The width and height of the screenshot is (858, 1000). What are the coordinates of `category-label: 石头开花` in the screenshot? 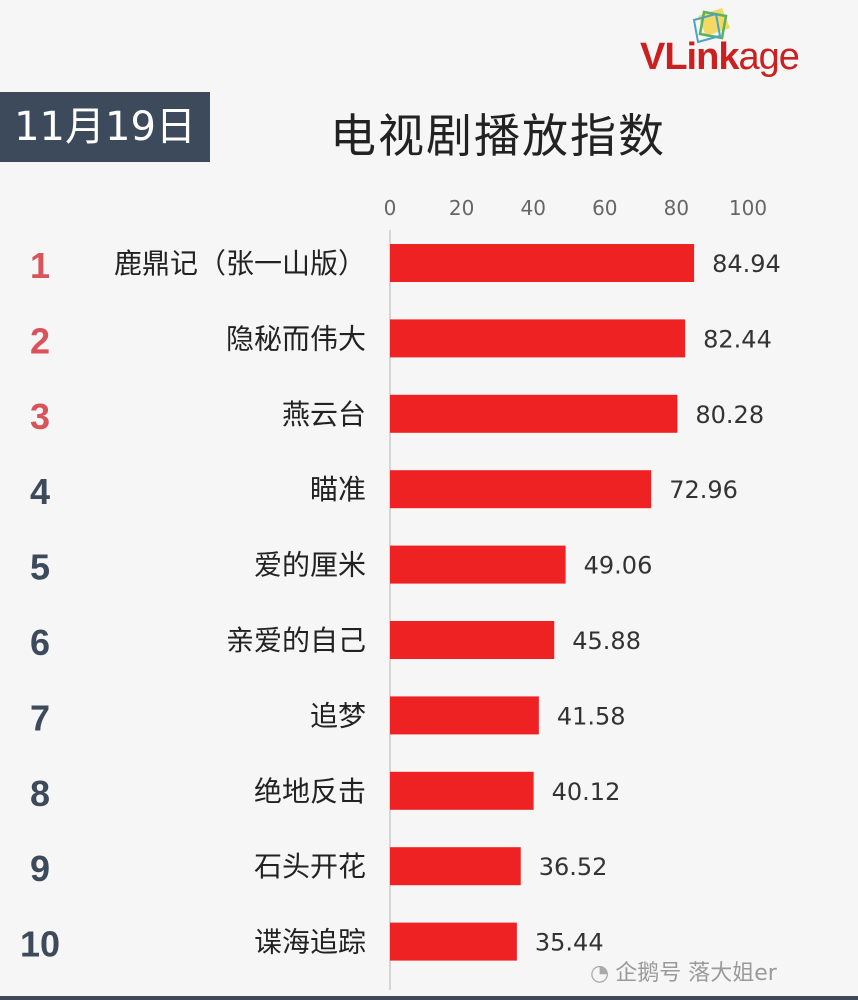 It's located at (310, 866).